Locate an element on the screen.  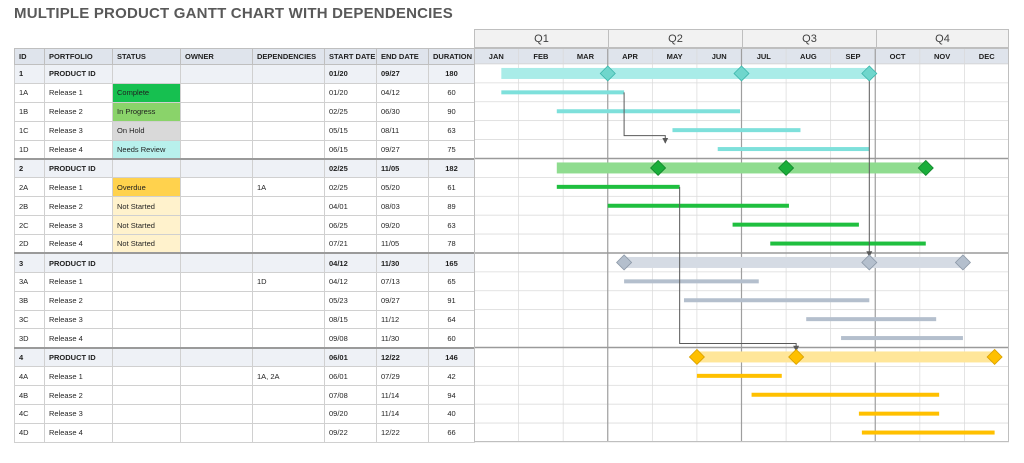
product-row: 4 PRODUCT ID 06/01 12/22 146 is located at coordinates (244, 357).